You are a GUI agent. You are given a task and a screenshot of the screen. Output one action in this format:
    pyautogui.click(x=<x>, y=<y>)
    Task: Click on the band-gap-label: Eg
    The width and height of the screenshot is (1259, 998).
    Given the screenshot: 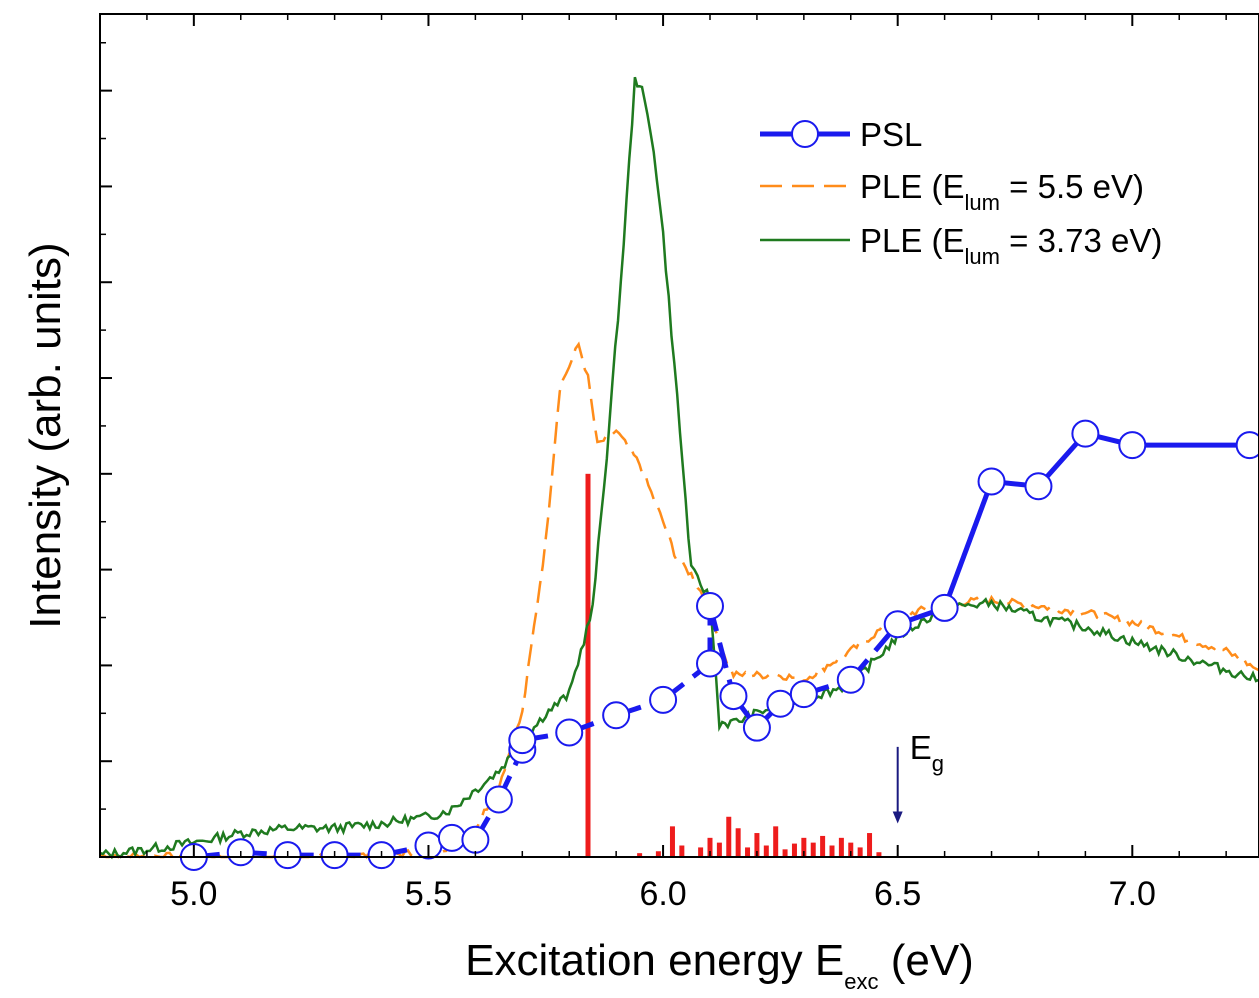 What is the action you would take?
    pyautogui.click(x=927, y=752)
    